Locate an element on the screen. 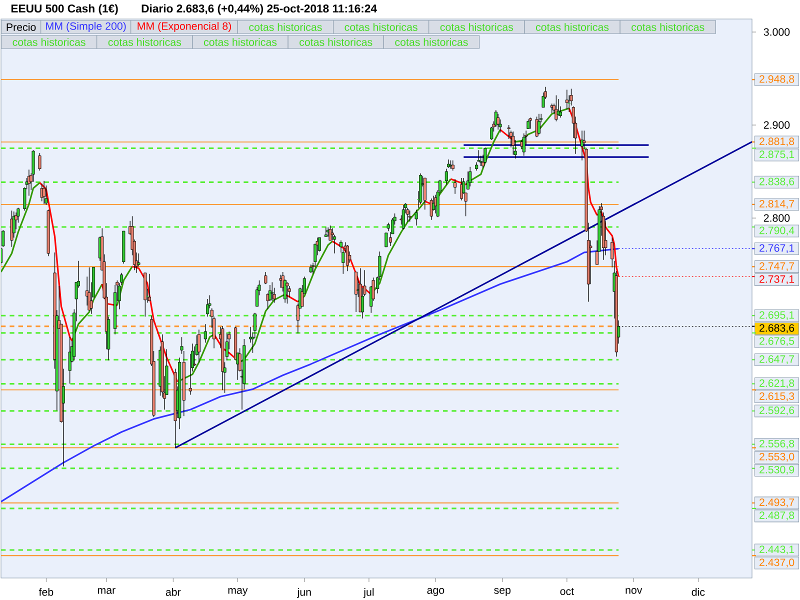 The width and height of the screenshot is (800, 600). annotation: 2.737,1 is located at coordinates (777, 279).